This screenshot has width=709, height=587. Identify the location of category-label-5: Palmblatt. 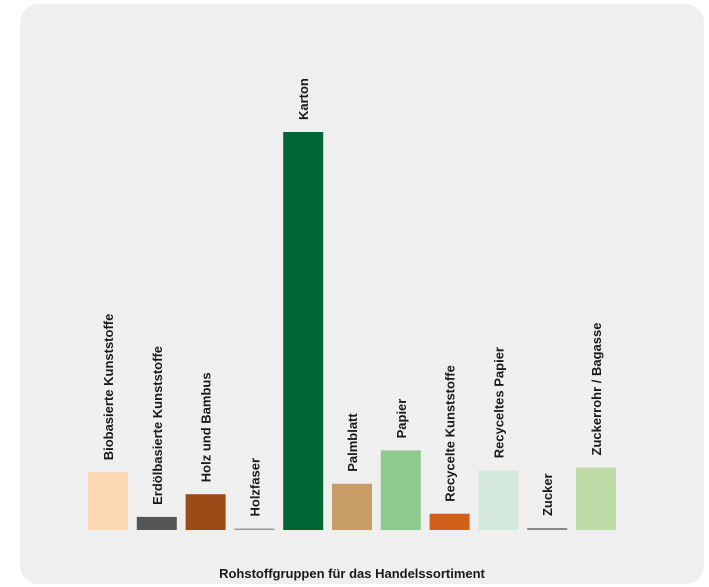
(352, 442).